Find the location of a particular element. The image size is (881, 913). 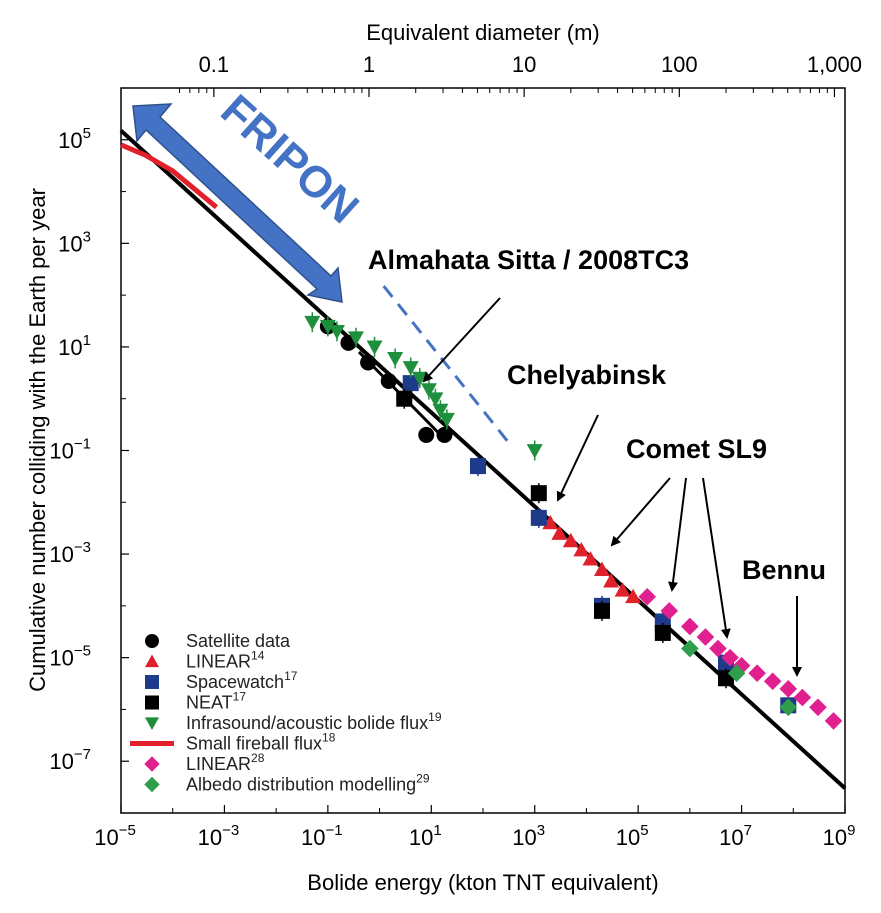

top-tick-label: 0.1 is located at coordinates (214, 64).